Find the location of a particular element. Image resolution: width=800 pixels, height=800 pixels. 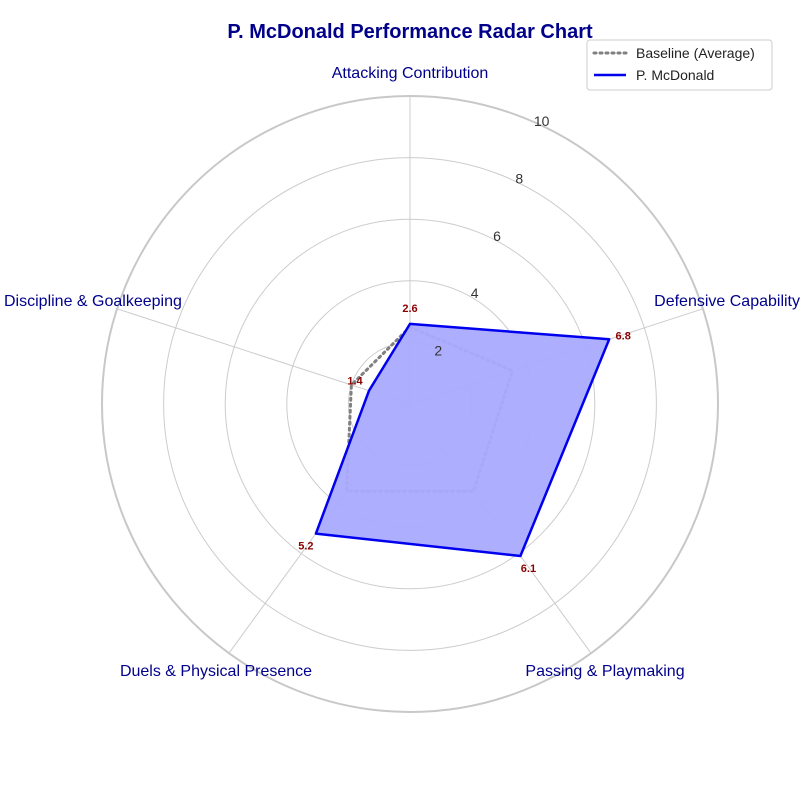

player-series-line is located at coordinates (462, 440).